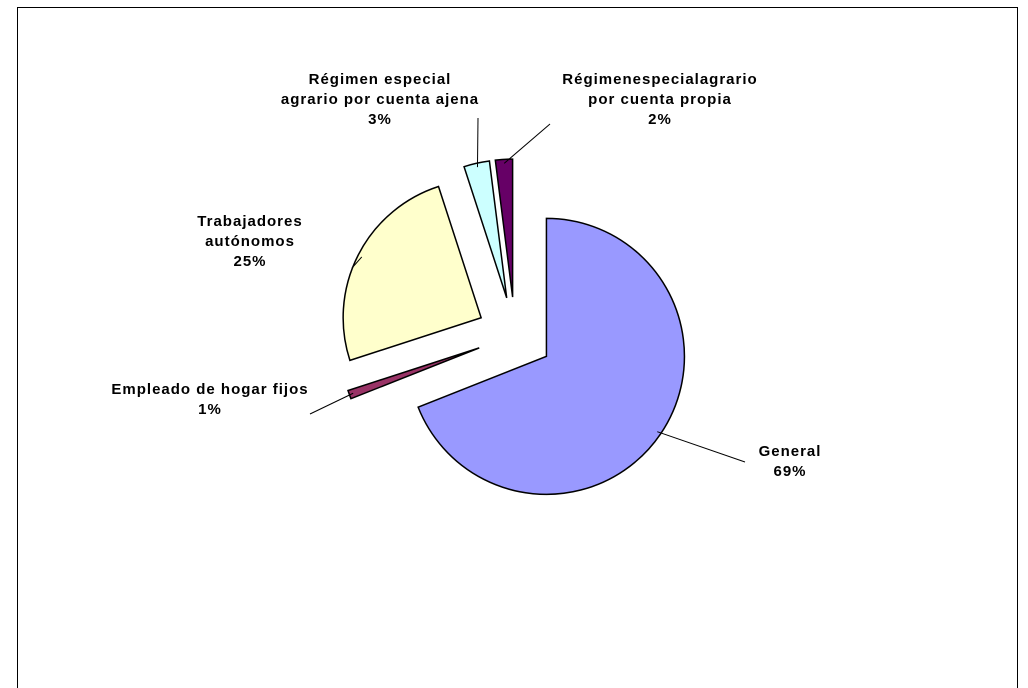 The height and width of the screenshot is (688, 1028). I want to click on category-label: Empleado de hogar fijos, so click(210, 389).